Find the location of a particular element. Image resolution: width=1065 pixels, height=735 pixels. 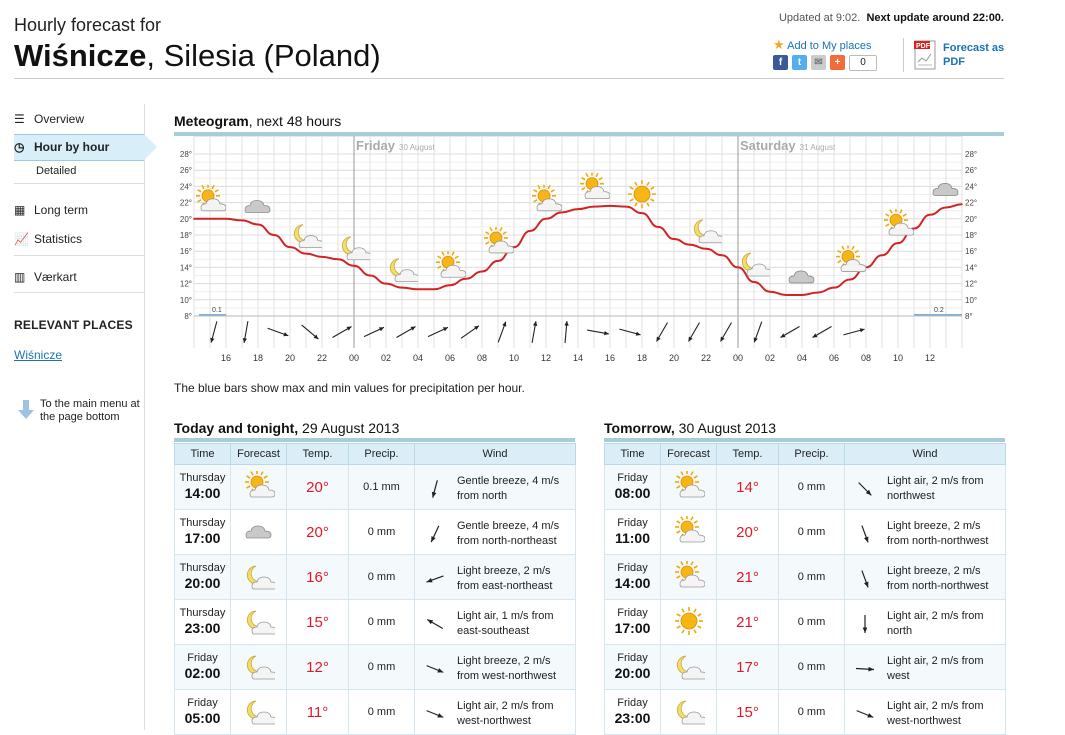

row-wind-direction: from north-northwest is located at coordinates (938, 586).